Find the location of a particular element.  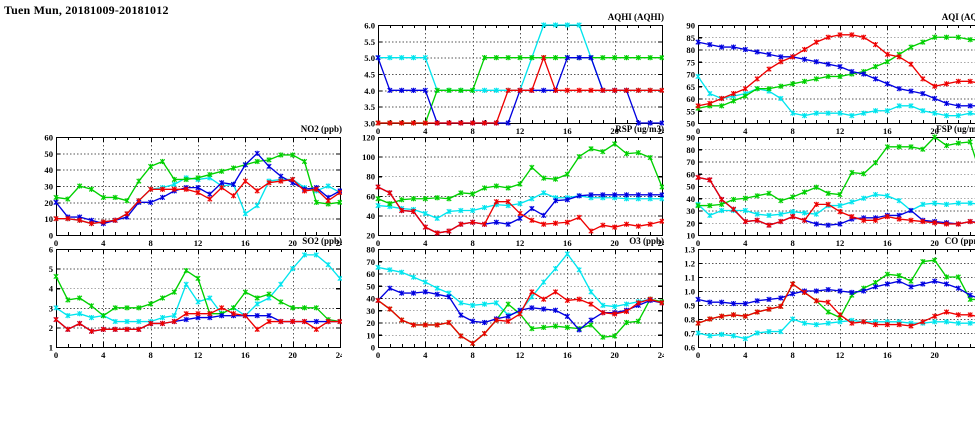

x-tick-label: 16 is located at coordinates (887, 355).